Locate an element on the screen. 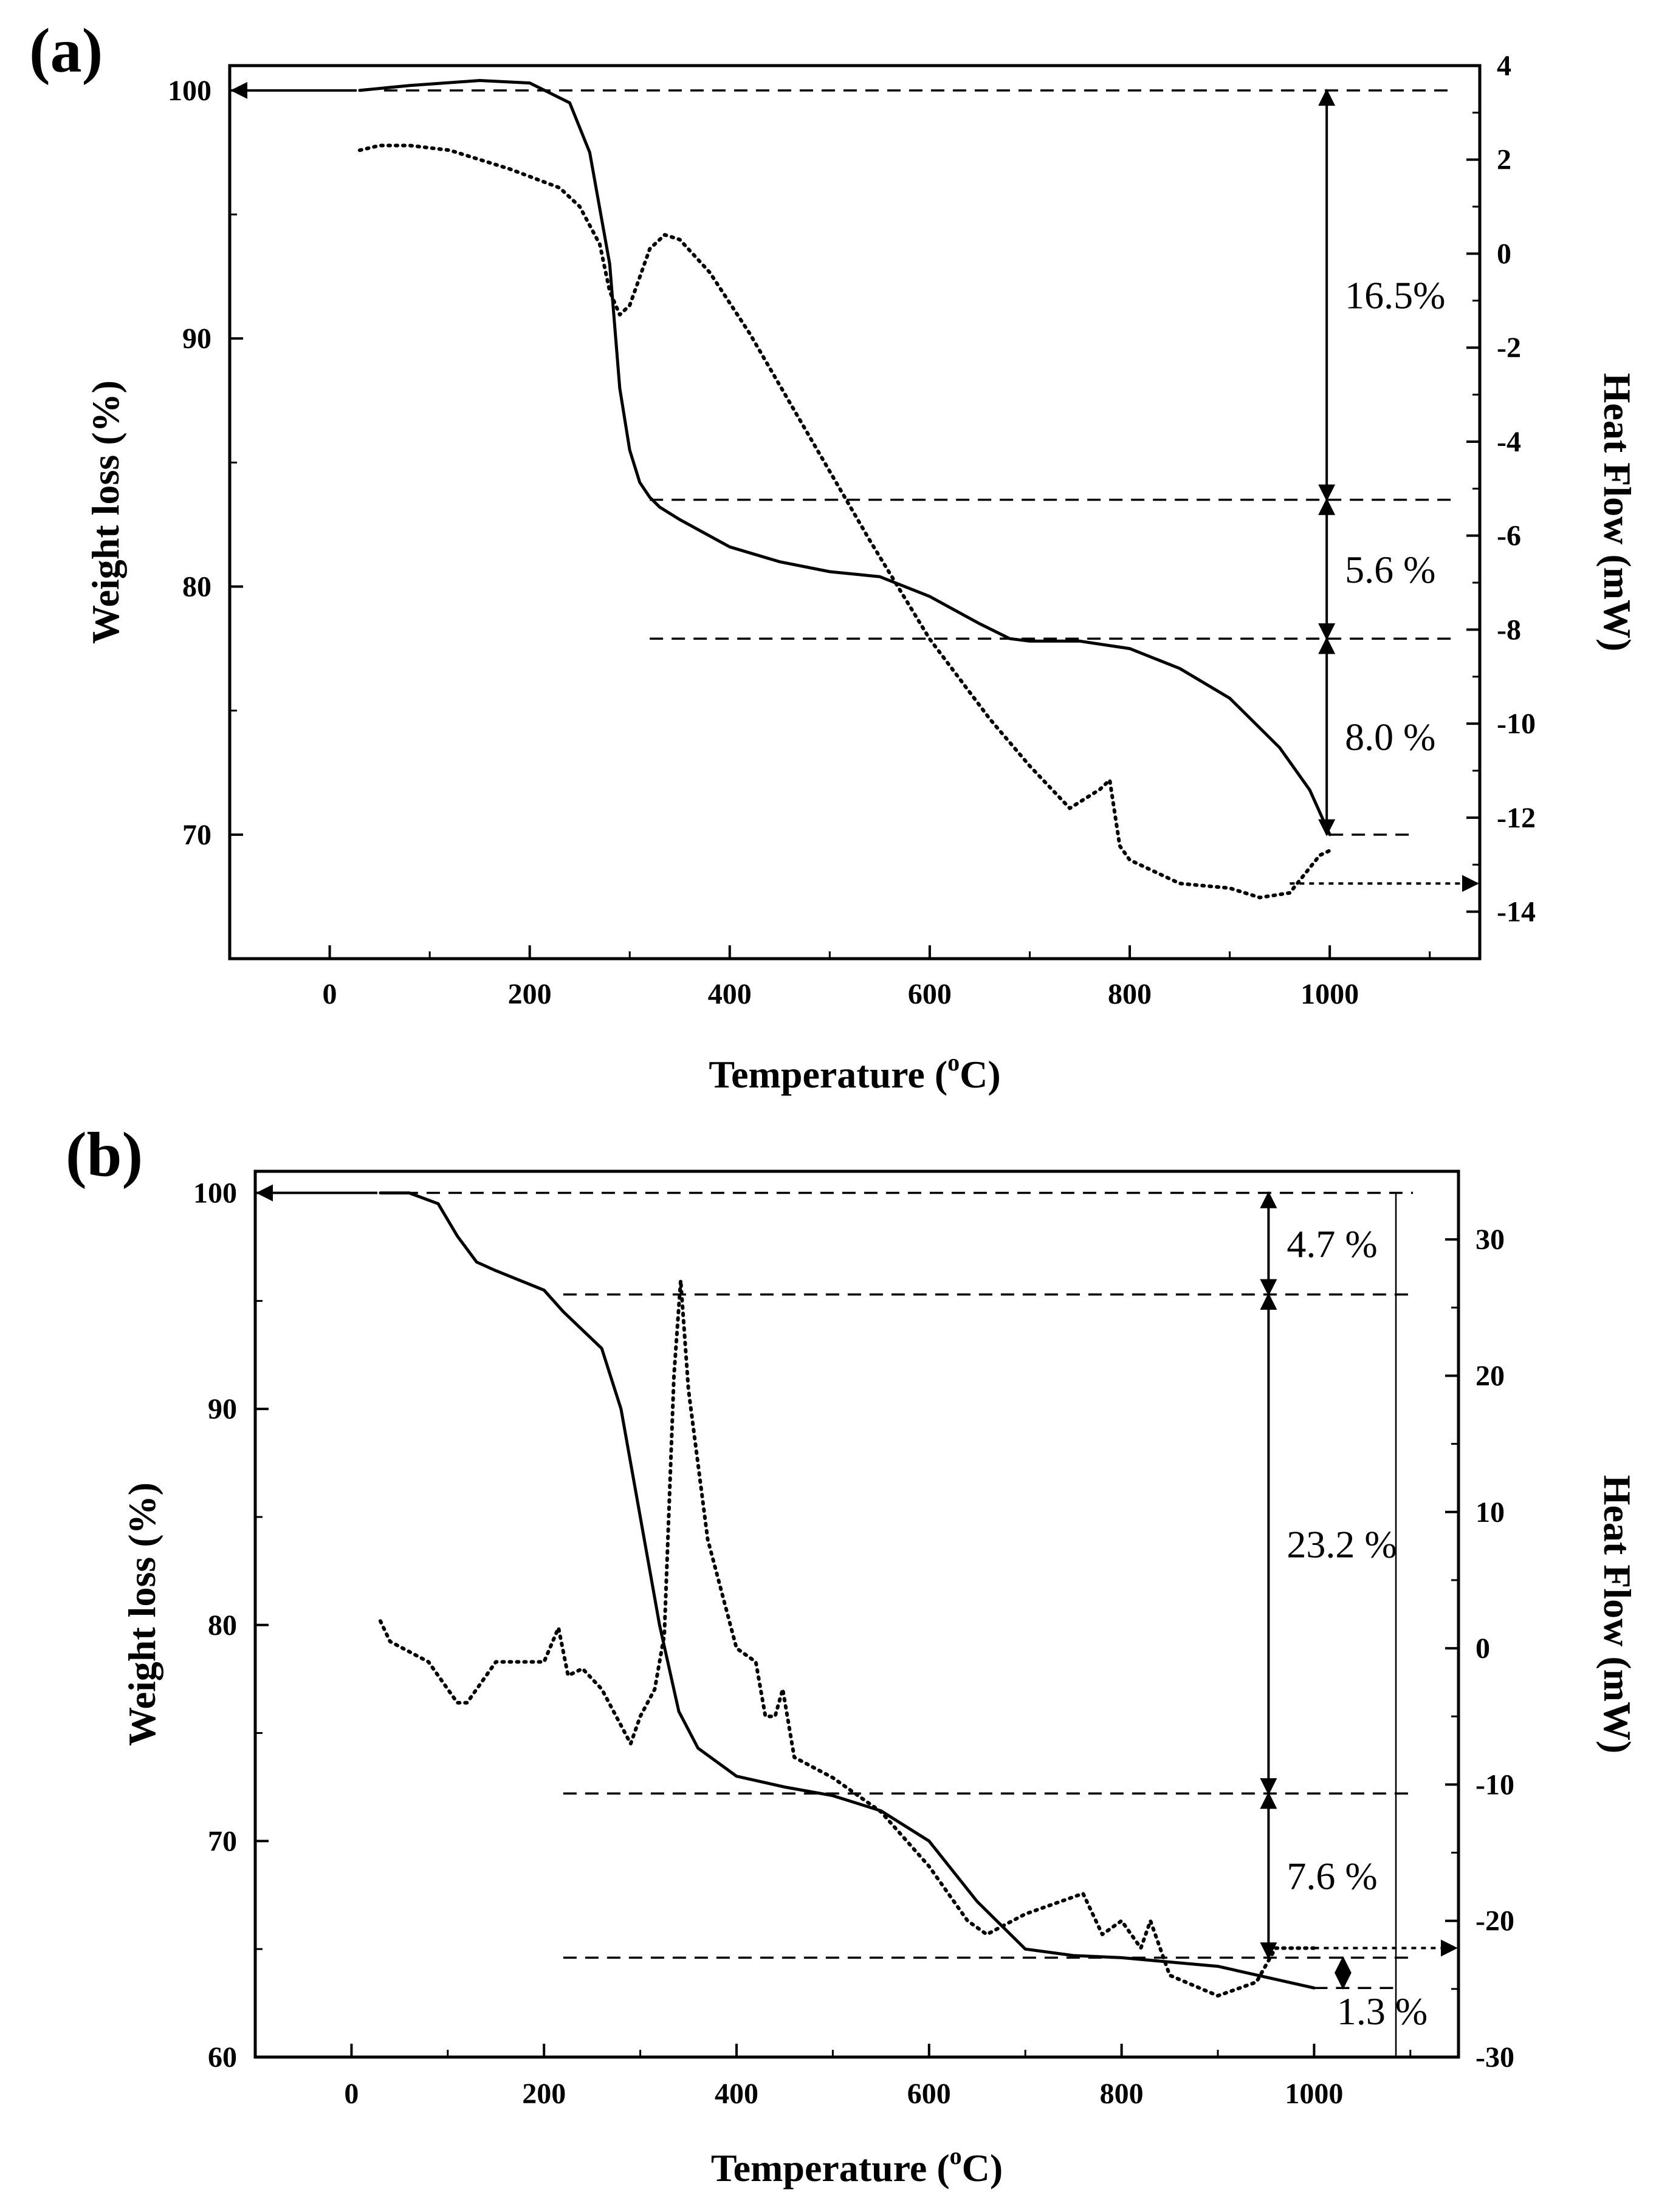 The width and height of the screenshot is (1656, 2212). y-right-tick-label: 10 is located at coordinates (1490, 1512).